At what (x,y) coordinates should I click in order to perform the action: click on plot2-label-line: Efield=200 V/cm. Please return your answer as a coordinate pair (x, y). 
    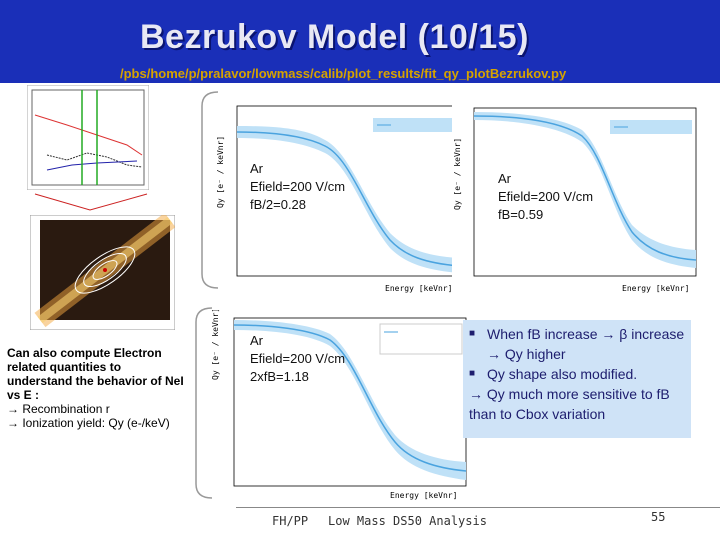
    Looking at the image, I should click on (546, 196).